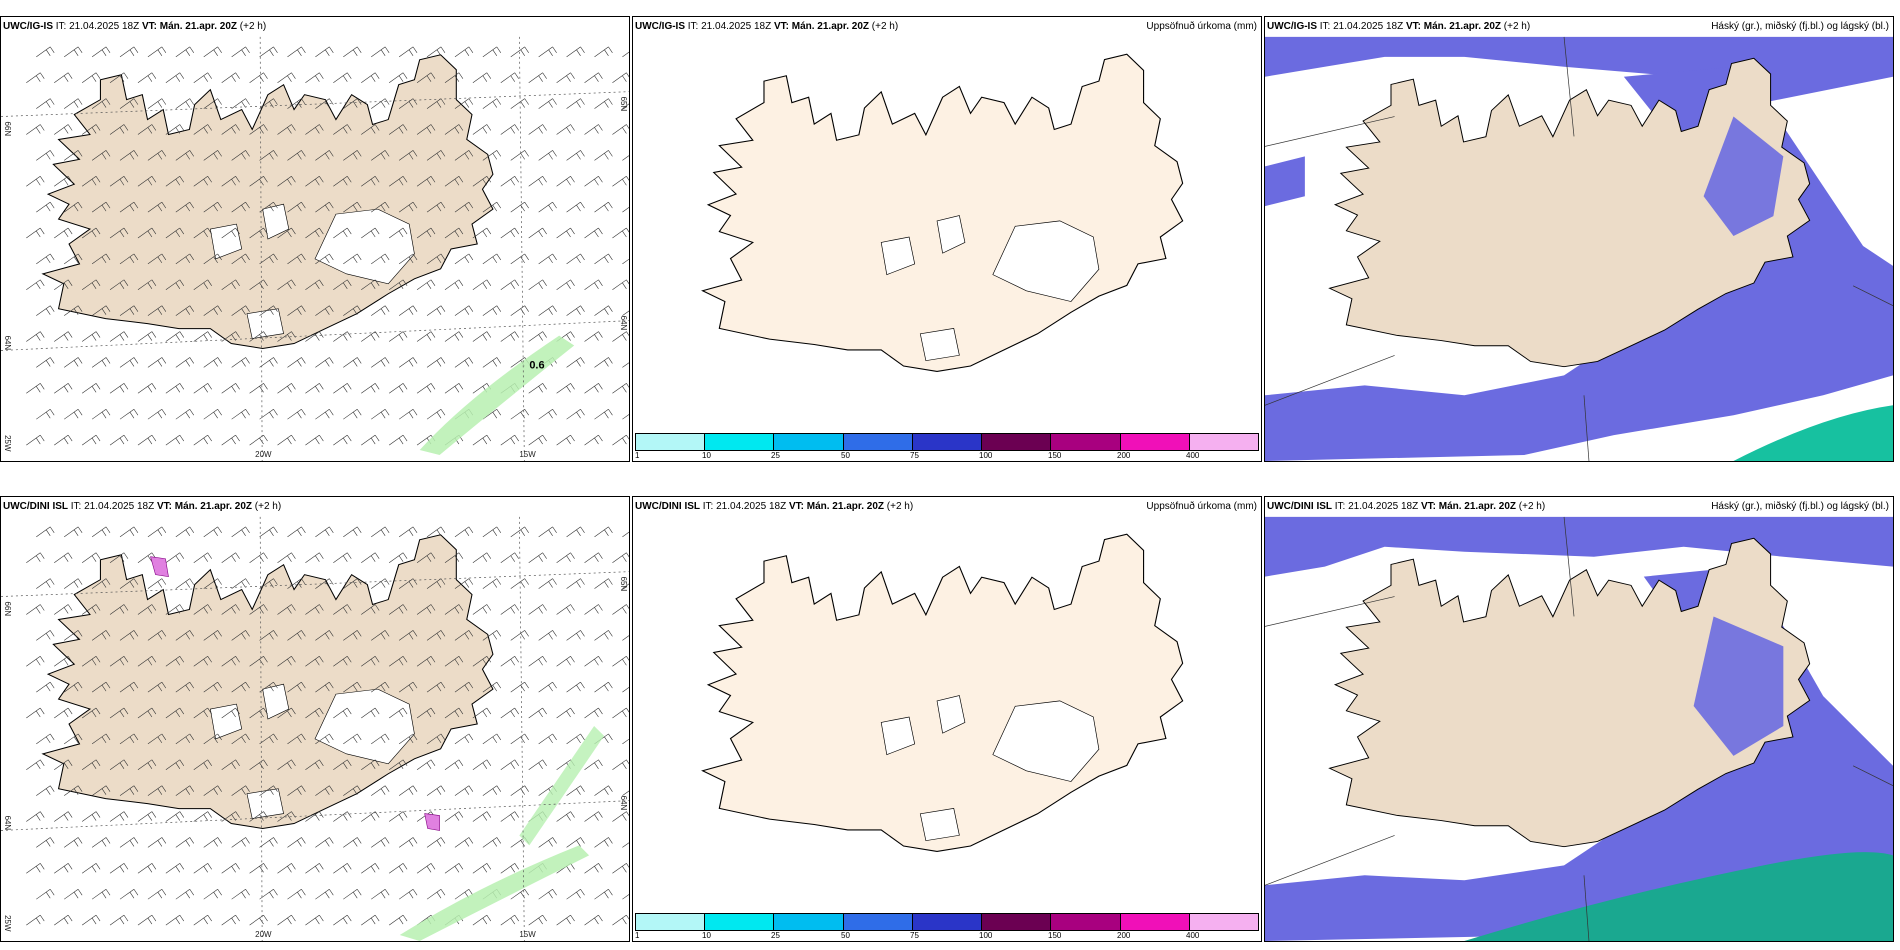 The image size is (1900, 950). I want to click on panel-field-name: Uppsöfnuð úrkoma (mm), so click(1201, 26).